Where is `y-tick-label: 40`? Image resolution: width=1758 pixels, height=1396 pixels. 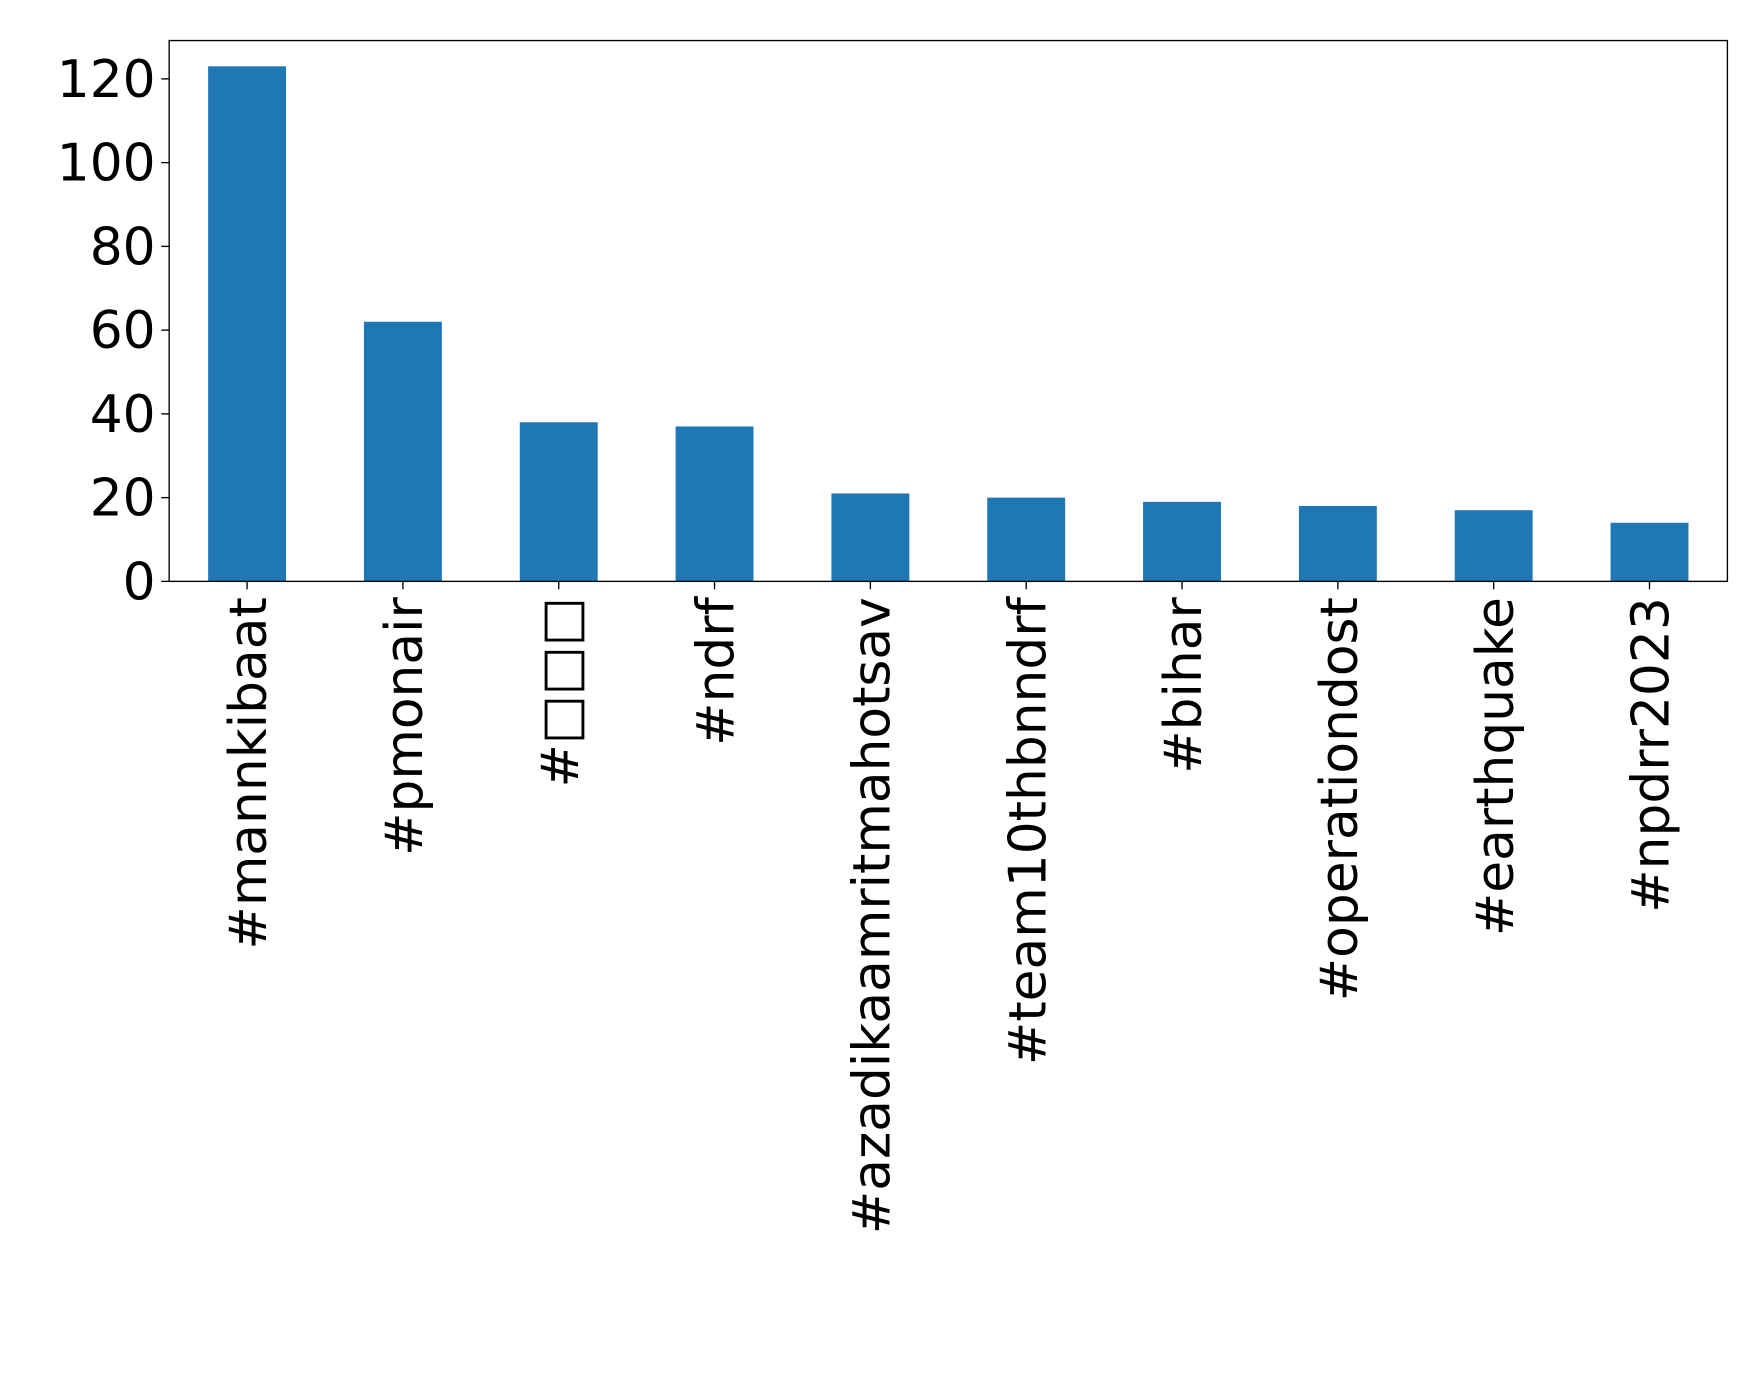 y-tick-label: 40 is located at coordinates (123, 415).